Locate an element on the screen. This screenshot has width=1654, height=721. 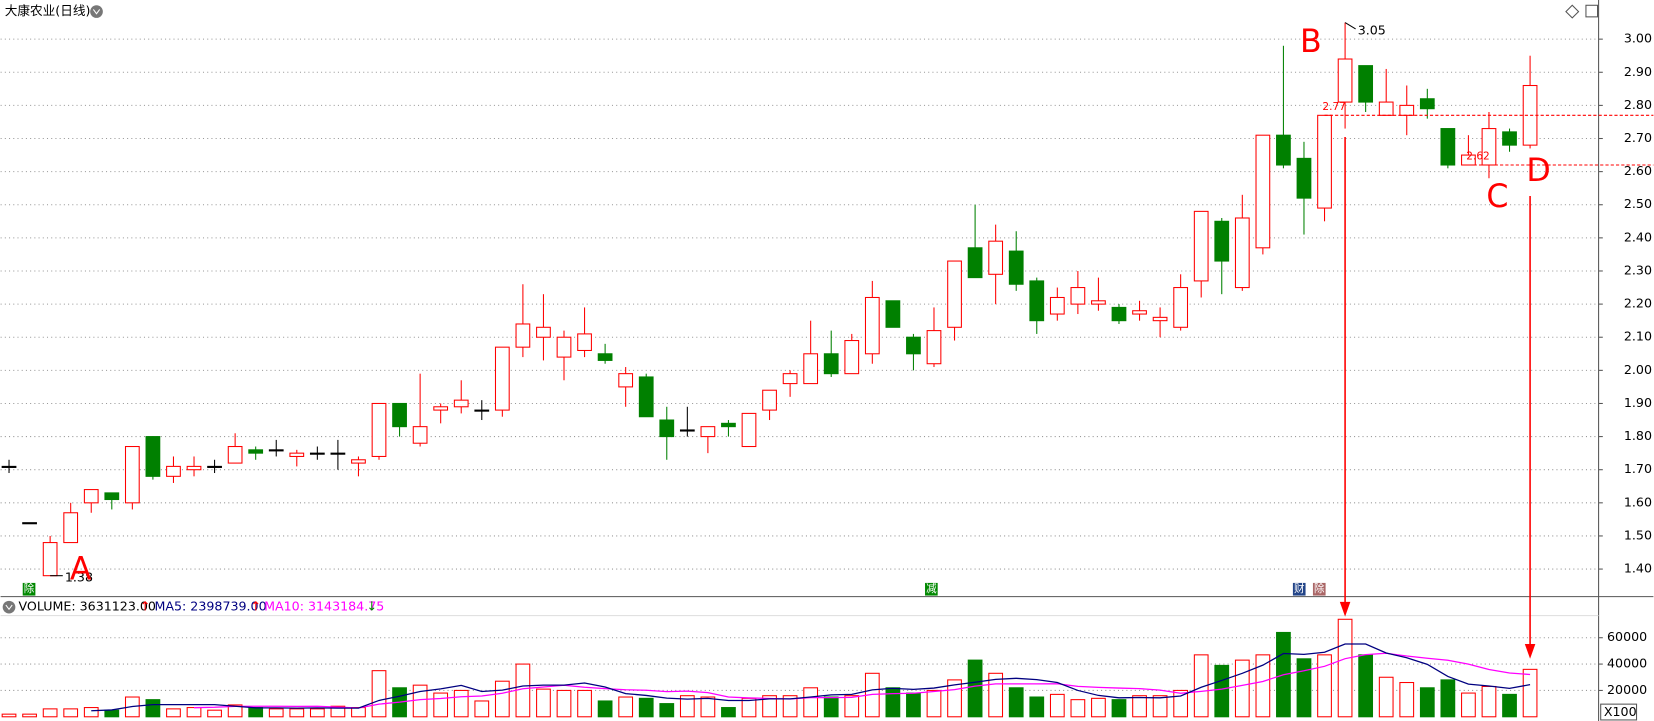
annotation-letter: A is located at coordinates (81, 569).